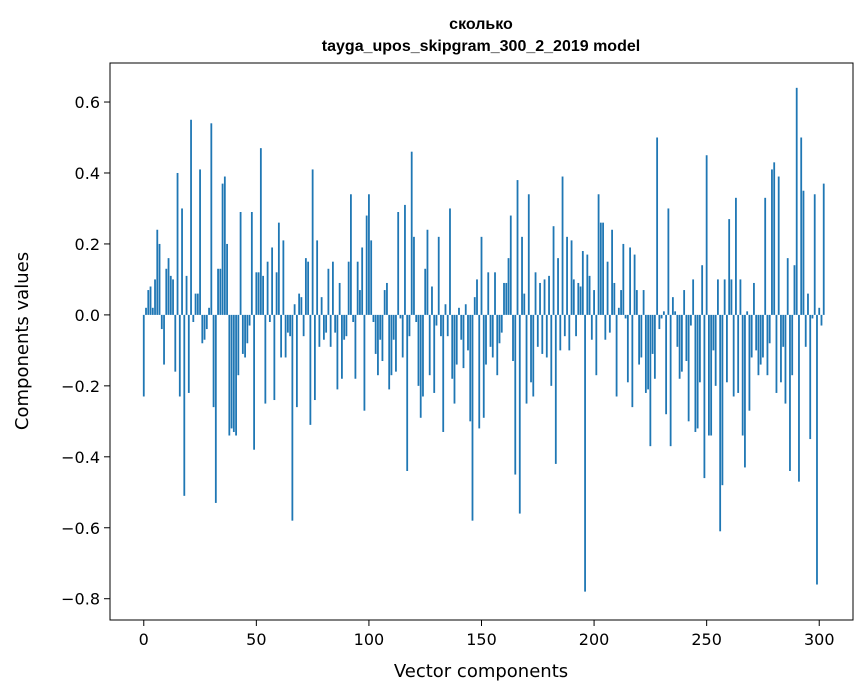 The image size is (867, 696). I want to click on y-tick-label: 0.2, so click(87, 244).